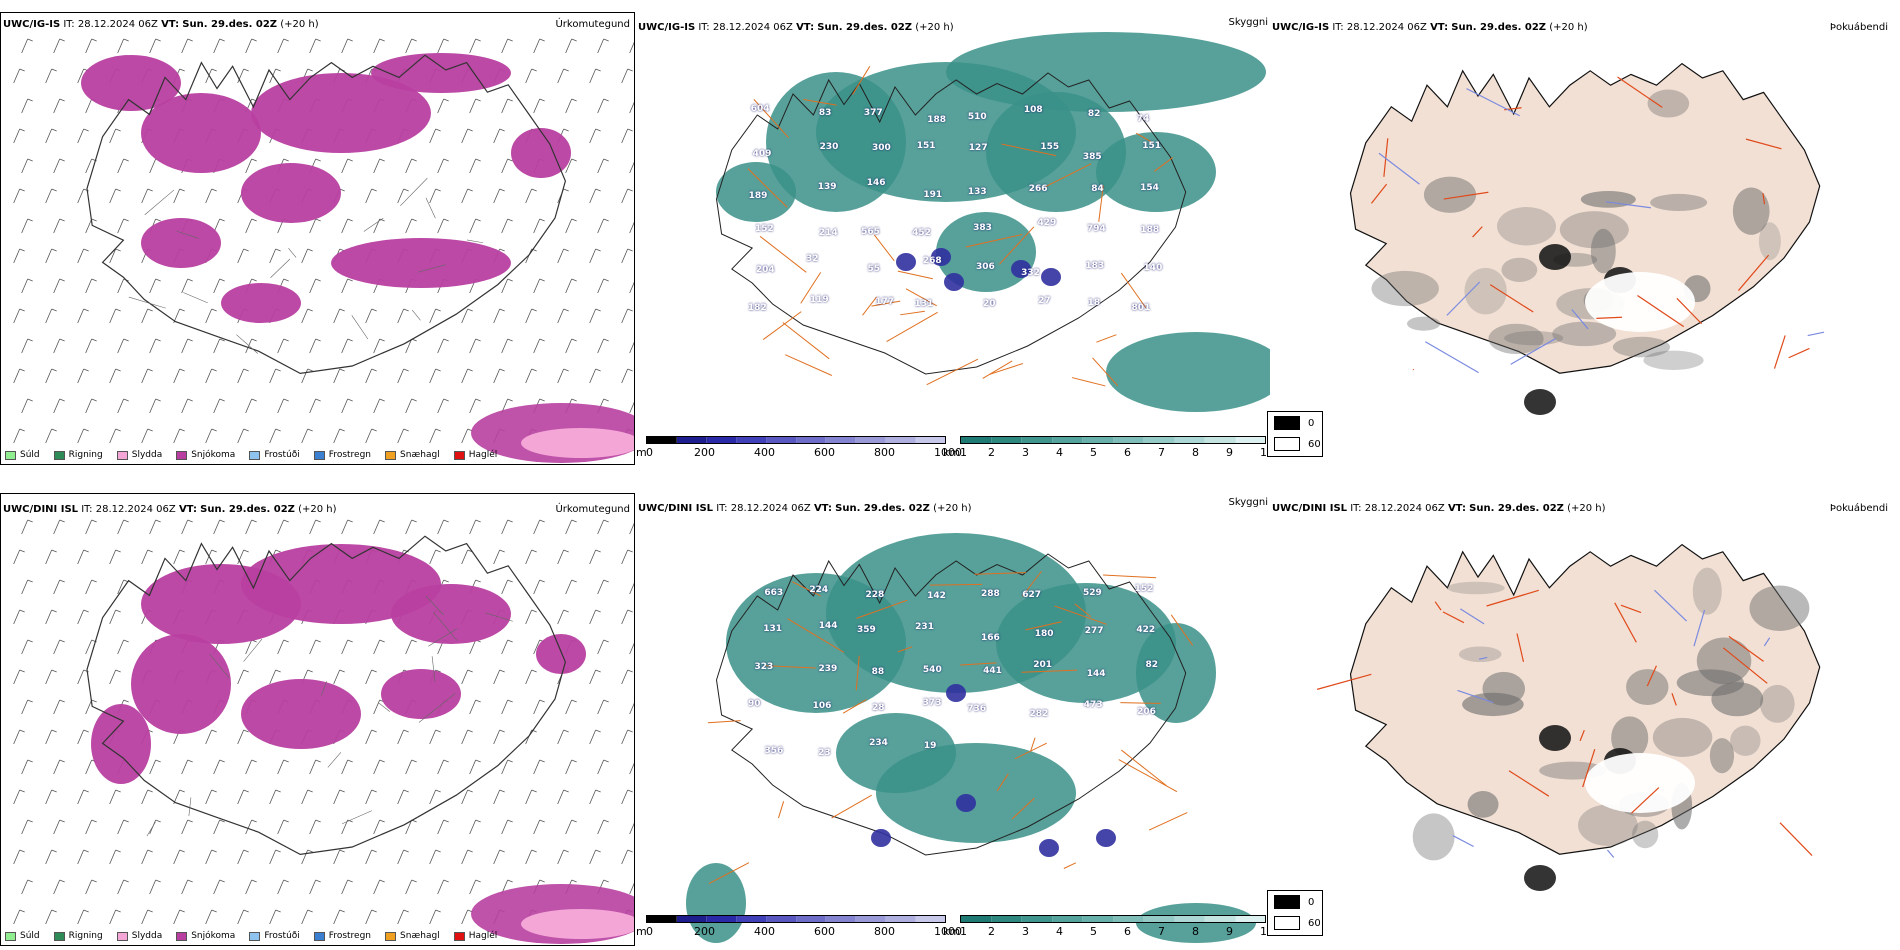 The height and width of the screenshot is (950, 1900). I want to click on visibility-value-label: 140, so click(1153, 267).